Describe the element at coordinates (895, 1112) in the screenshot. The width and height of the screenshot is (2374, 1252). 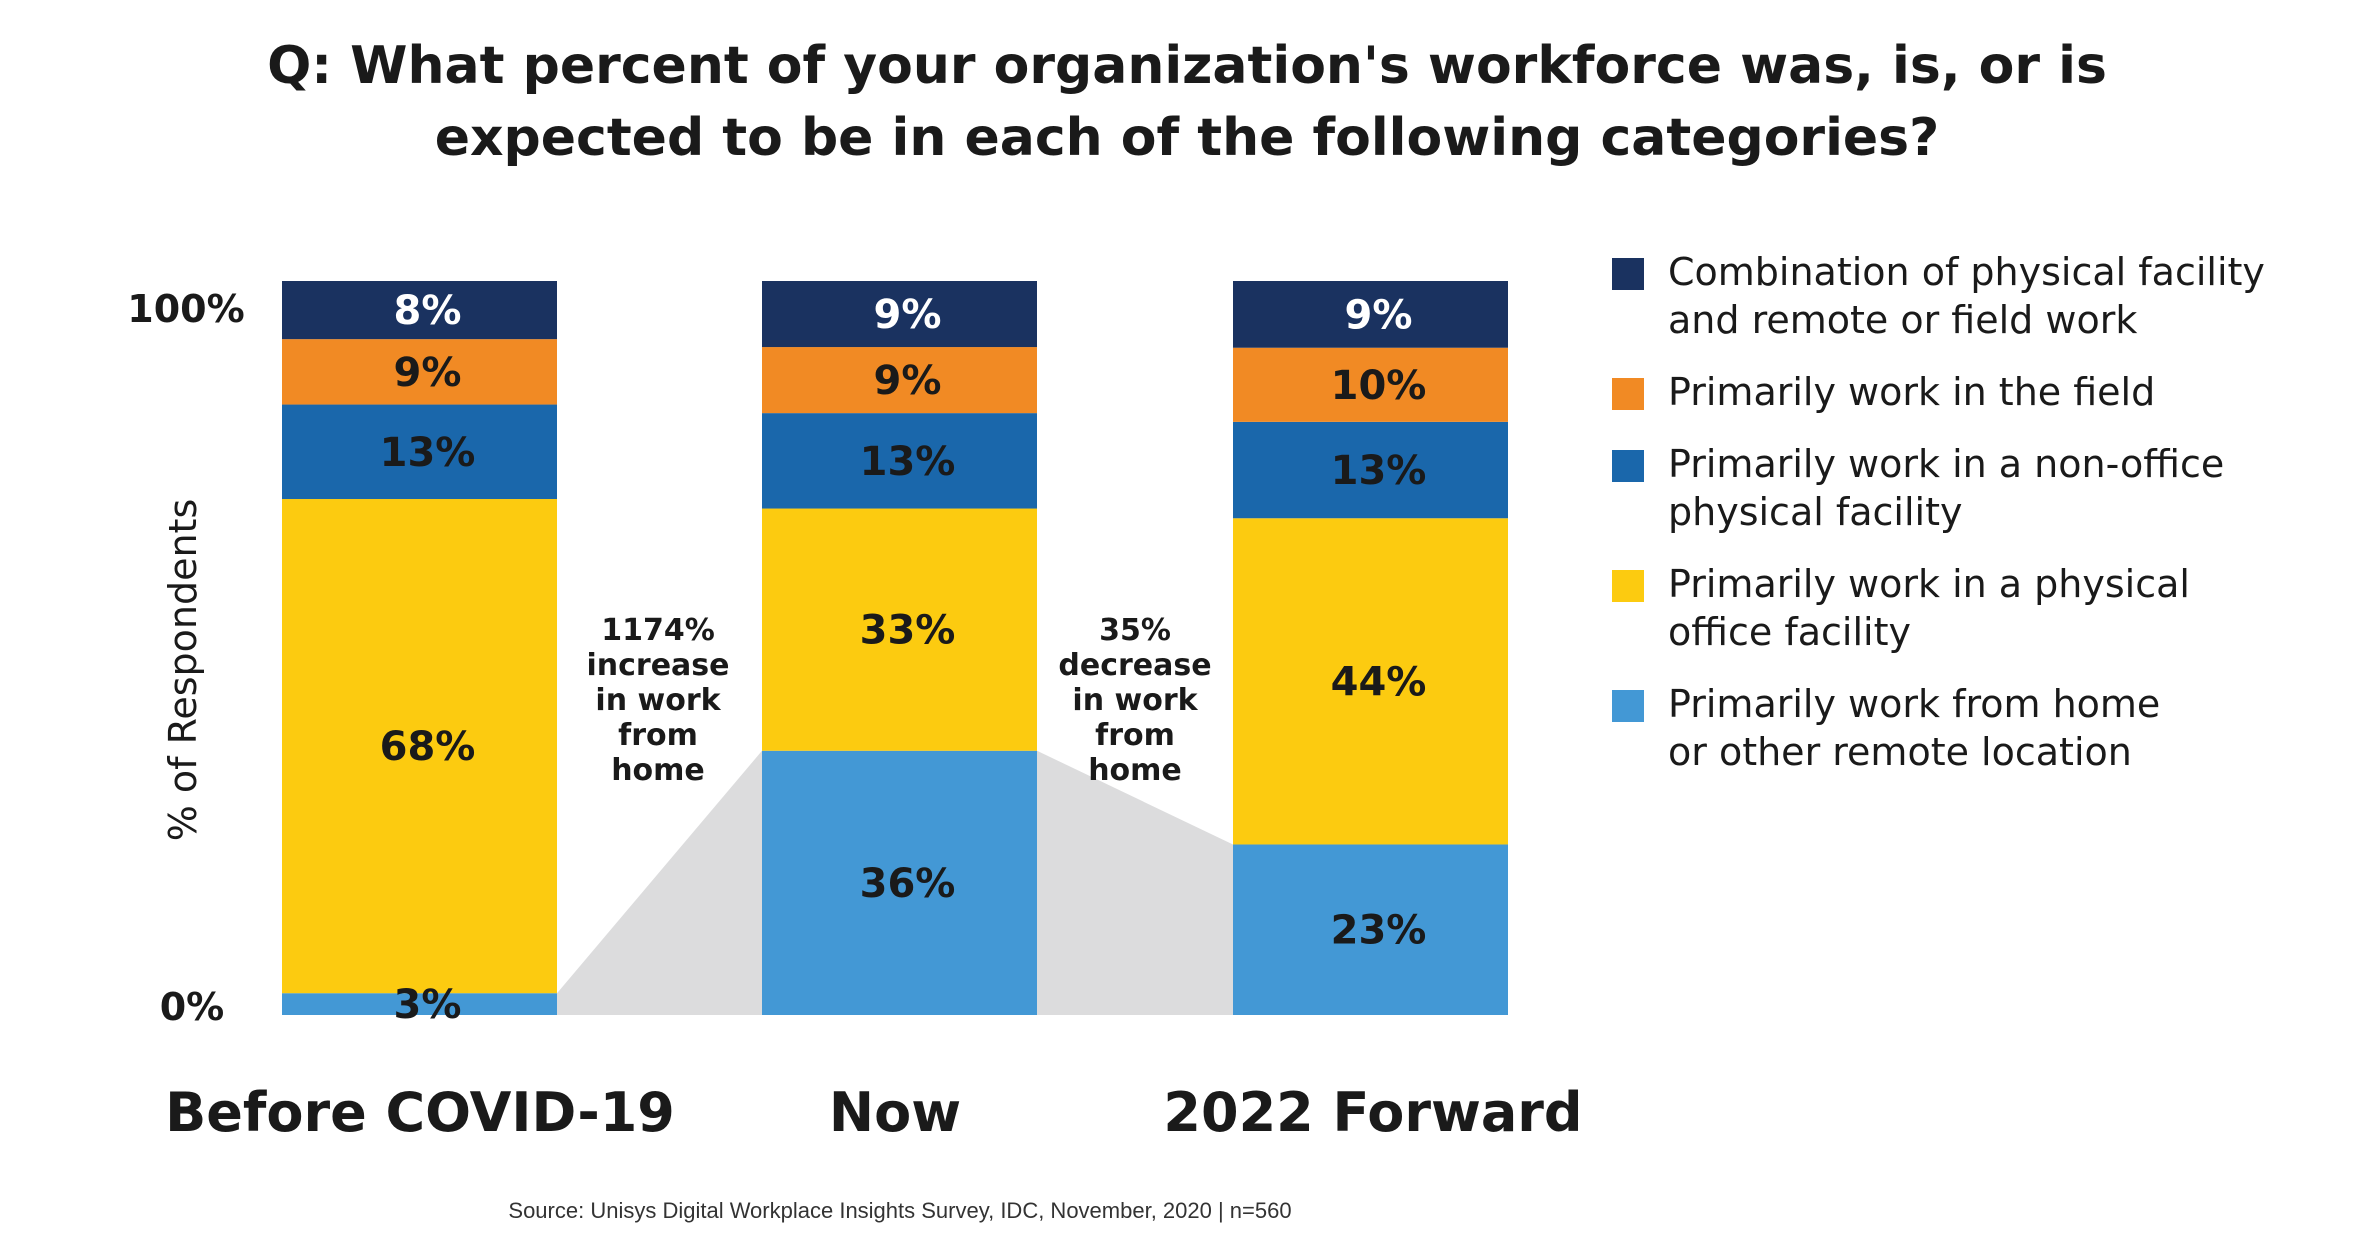
I see `category-label: Now` at that location.